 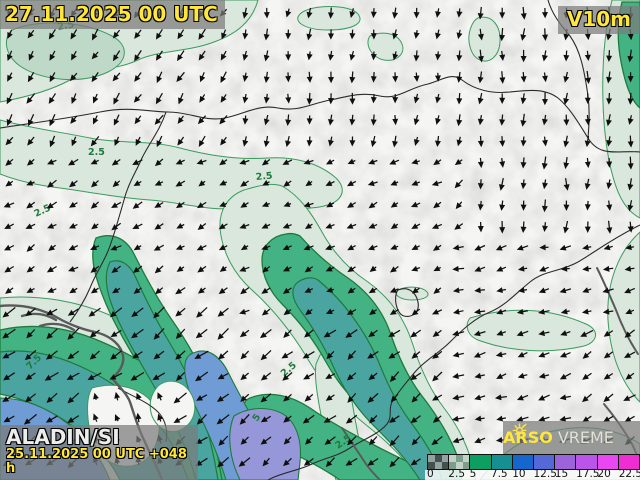 I want to click on legend-tick-label: 20, so click(x=604, y=474).